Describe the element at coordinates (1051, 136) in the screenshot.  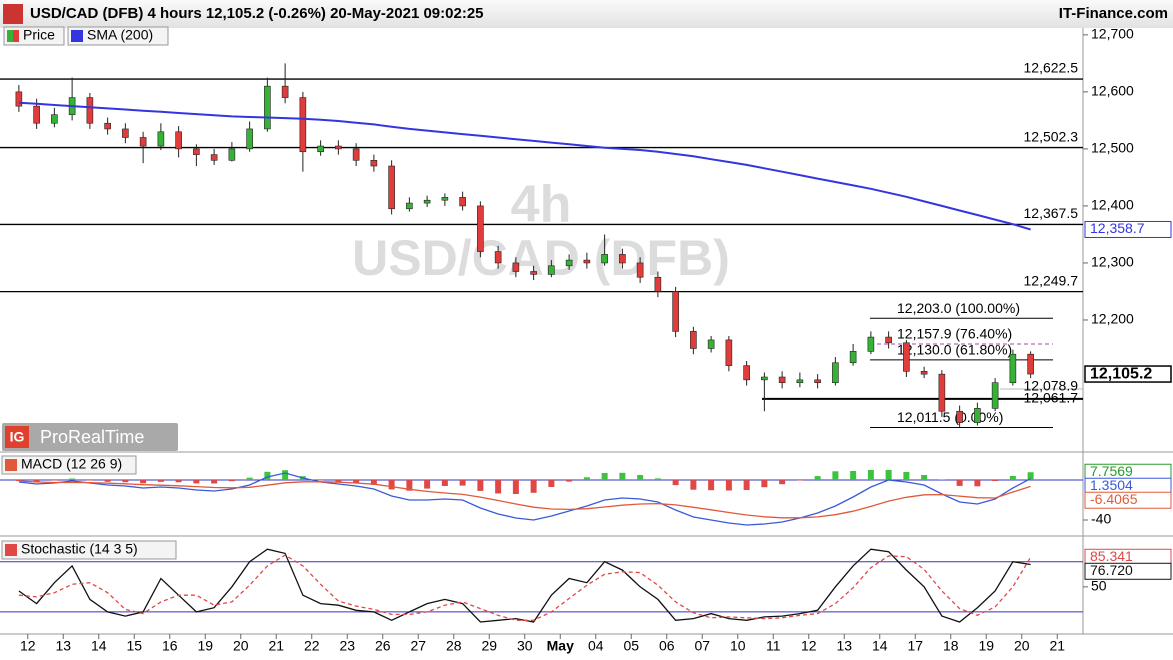
I see `level-label: 12,502.3` at that location.